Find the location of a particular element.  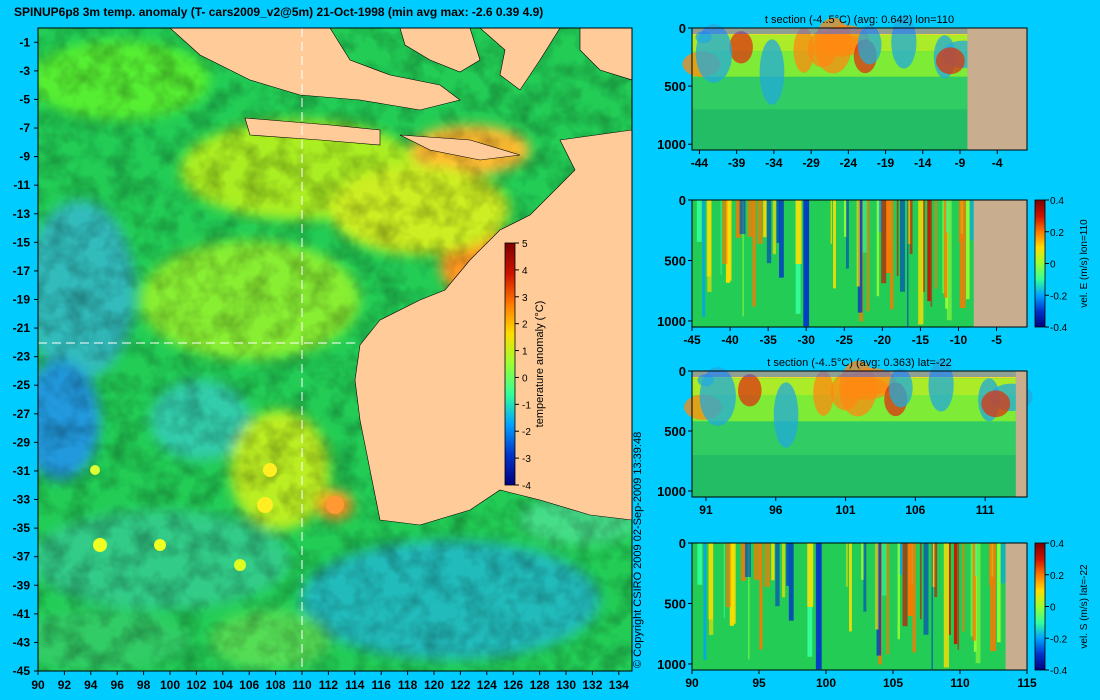

section-x-tick-label: -14 is located at coordinates (923, 163).